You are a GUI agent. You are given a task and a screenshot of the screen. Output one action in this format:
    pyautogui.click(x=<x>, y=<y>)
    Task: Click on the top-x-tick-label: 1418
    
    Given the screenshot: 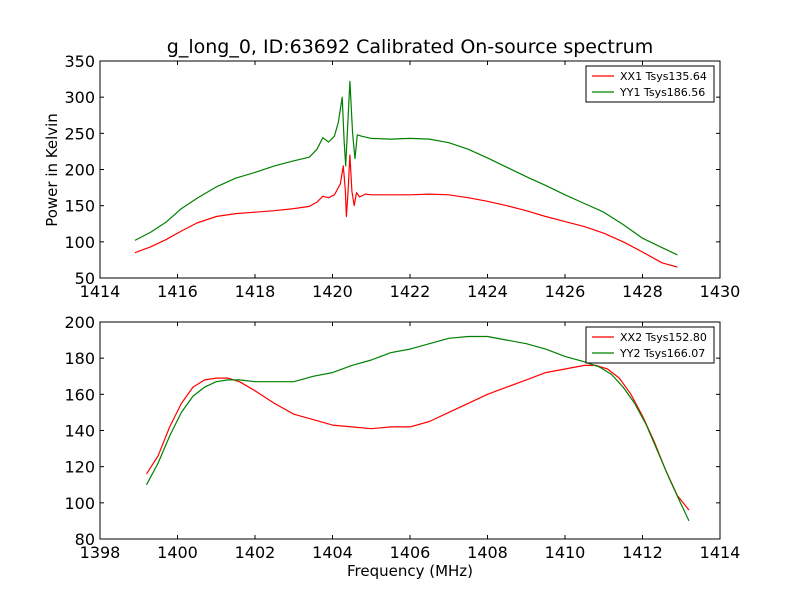 What is the action you would take?
    pyautogui.click(x=255, y=291)
    